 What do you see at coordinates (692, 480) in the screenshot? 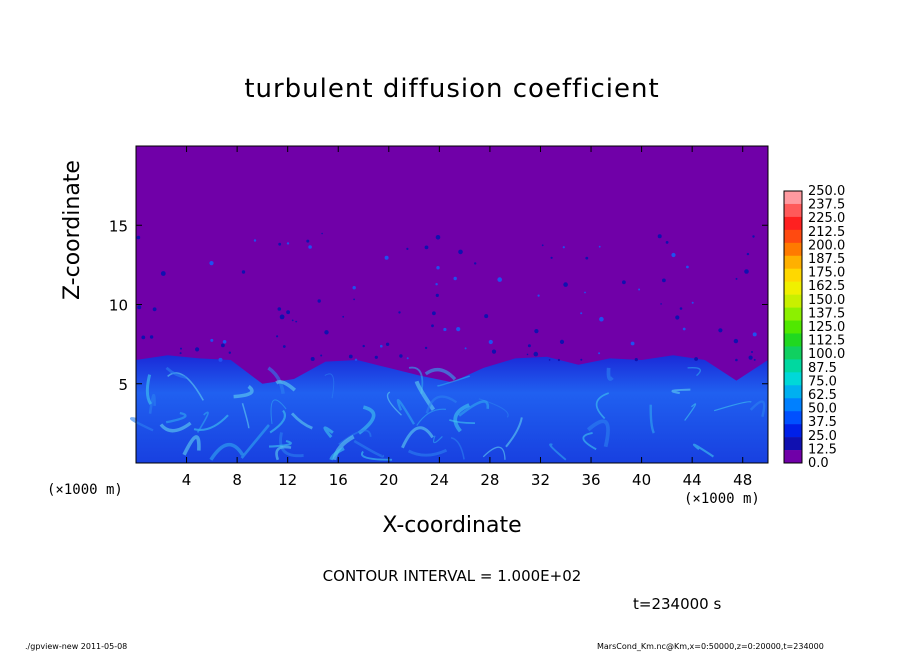
I see `x-tick-label: 44` at bounding box center [692, 480].